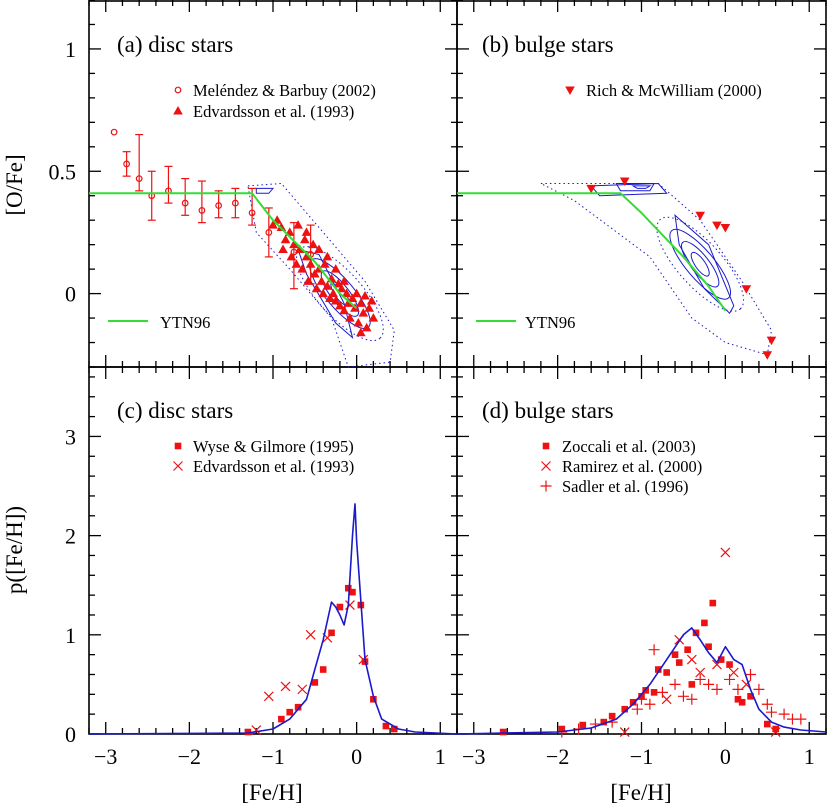 This screenshot has height=809, width=831. Describe the element at coordinates (70, 436) in the screenshot. I see `y-tick-label-bottom: 3` at that location.